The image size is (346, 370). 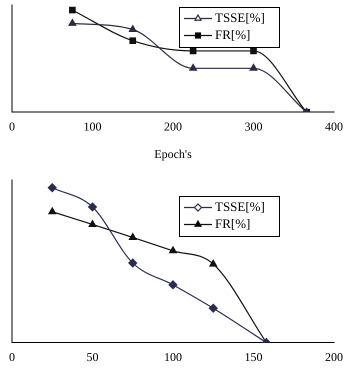 What do you see at coordinates (253, 127) in the screenshot?
I see `x-tick-label: 300` at bounding box center [253, 127].